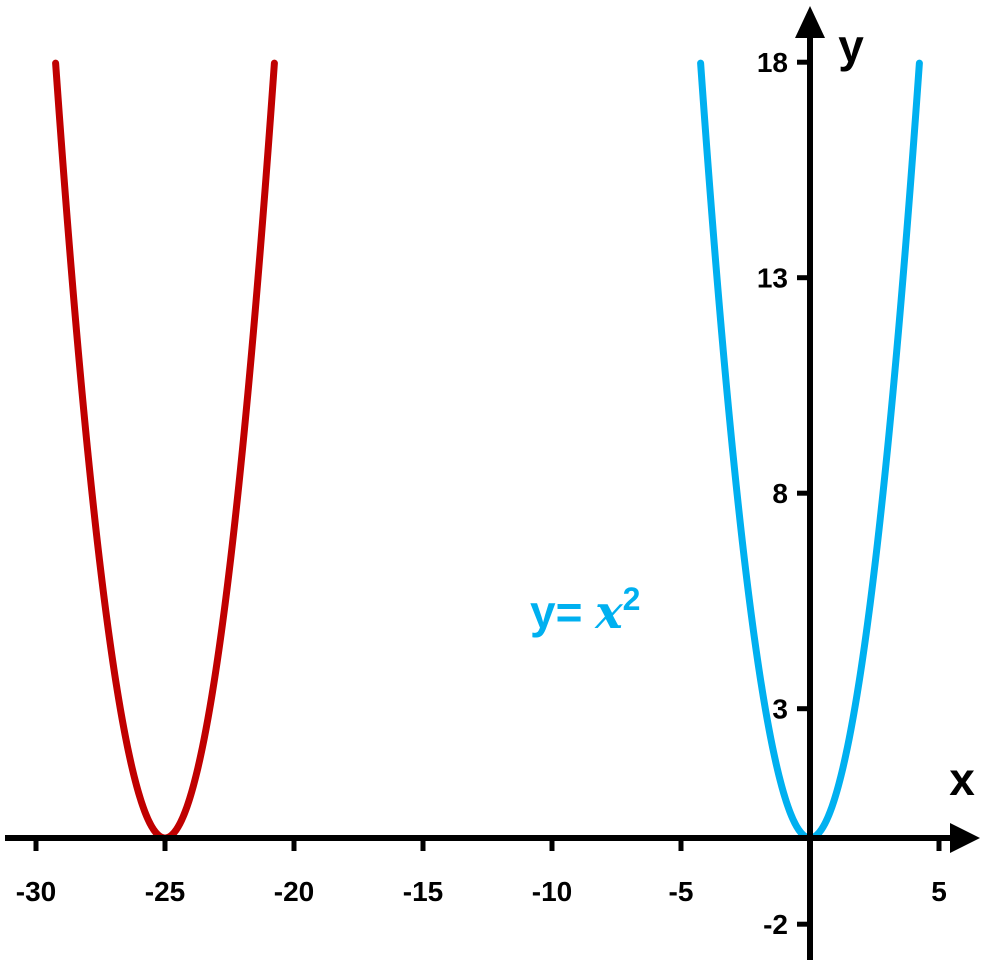 This screenshot has width=1000, height=971. What do you see at coordinates (562, 612) in the screenshot?
I see `annotation-prefix: y=` at bounding box center [562, 612].